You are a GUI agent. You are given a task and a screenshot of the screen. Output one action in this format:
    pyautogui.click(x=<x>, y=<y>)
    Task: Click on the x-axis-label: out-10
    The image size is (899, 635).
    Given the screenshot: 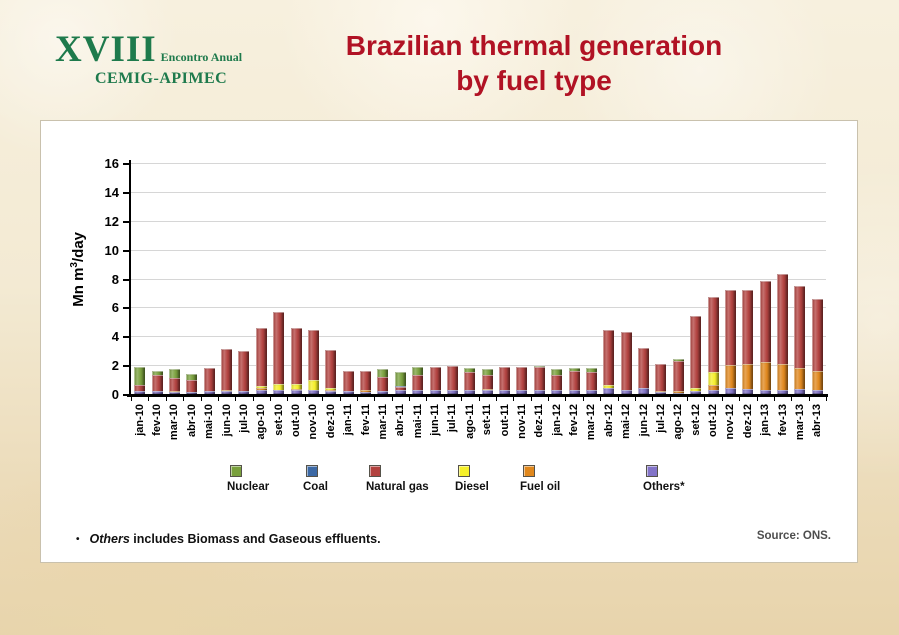 What is the action you would take?
    pyautogui.click(x=296, y=420)
    